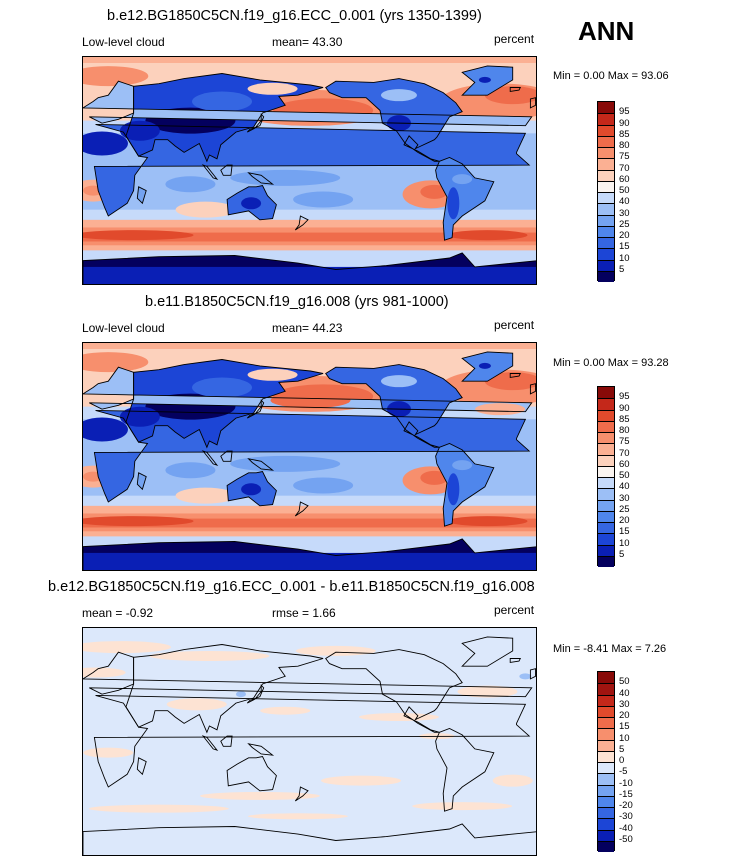 The width and height of the screenshot is (733, 861). What do you see at coordinates (624, 419) in the screenshot?
I see `colorbar-tick-label: 85` at bounding box center [624, 419].